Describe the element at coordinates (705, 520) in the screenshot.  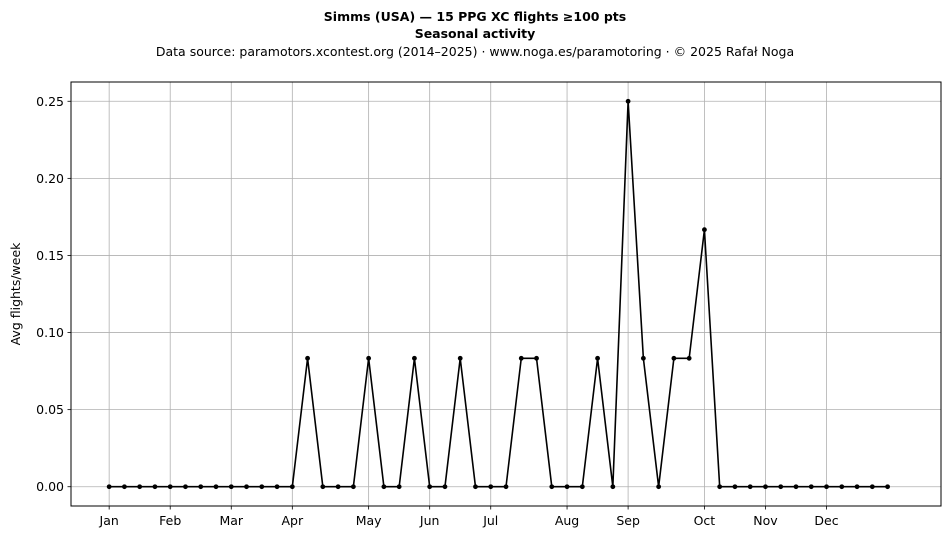
I see `x-tick-label: Oct` at that location.